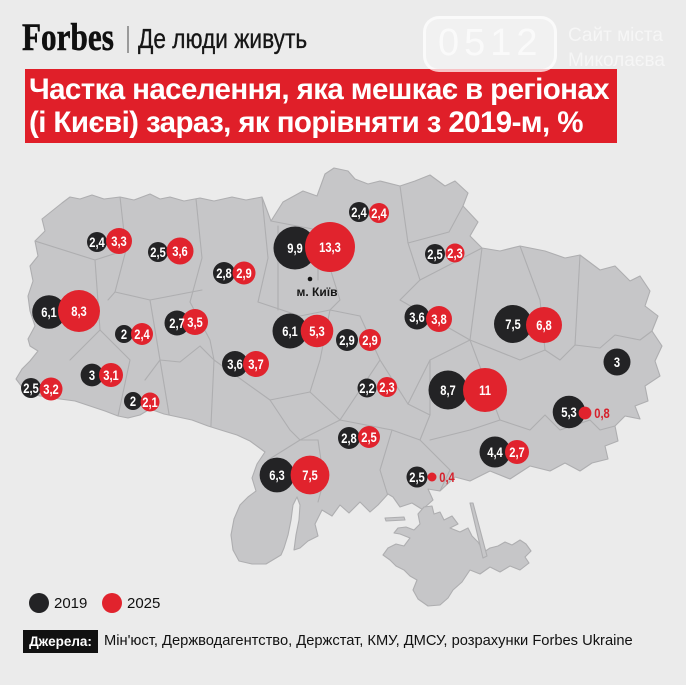 Image resolution: width=686 pixels, height=685 pixels. I want to click on svg-text: 3,3, so click(119, 241).